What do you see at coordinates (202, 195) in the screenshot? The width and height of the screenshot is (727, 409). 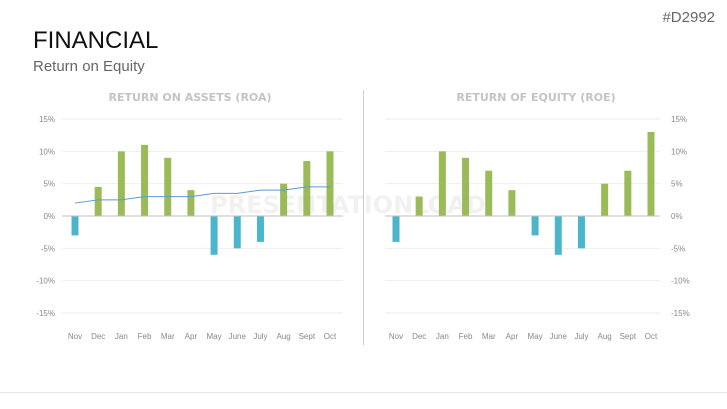 I see `trend-line` at bounding box center [202, 195].